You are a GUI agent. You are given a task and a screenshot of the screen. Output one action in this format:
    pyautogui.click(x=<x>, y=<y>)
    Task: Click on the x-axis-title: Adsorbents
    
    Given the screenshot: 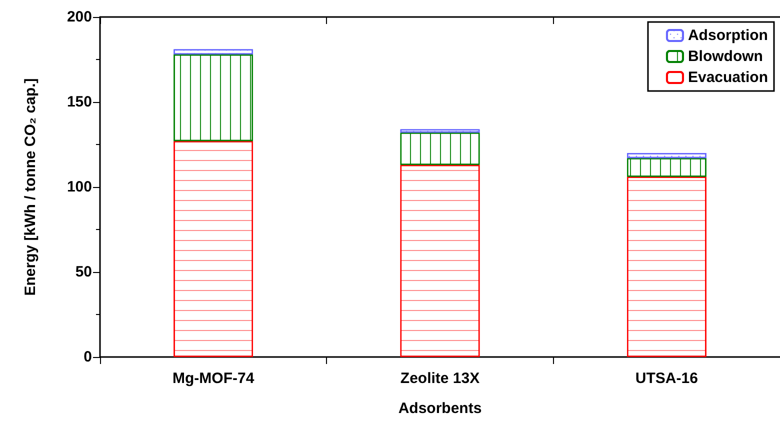 What is the action you would take?
    pyautogui.click(x=440, y=408)
    